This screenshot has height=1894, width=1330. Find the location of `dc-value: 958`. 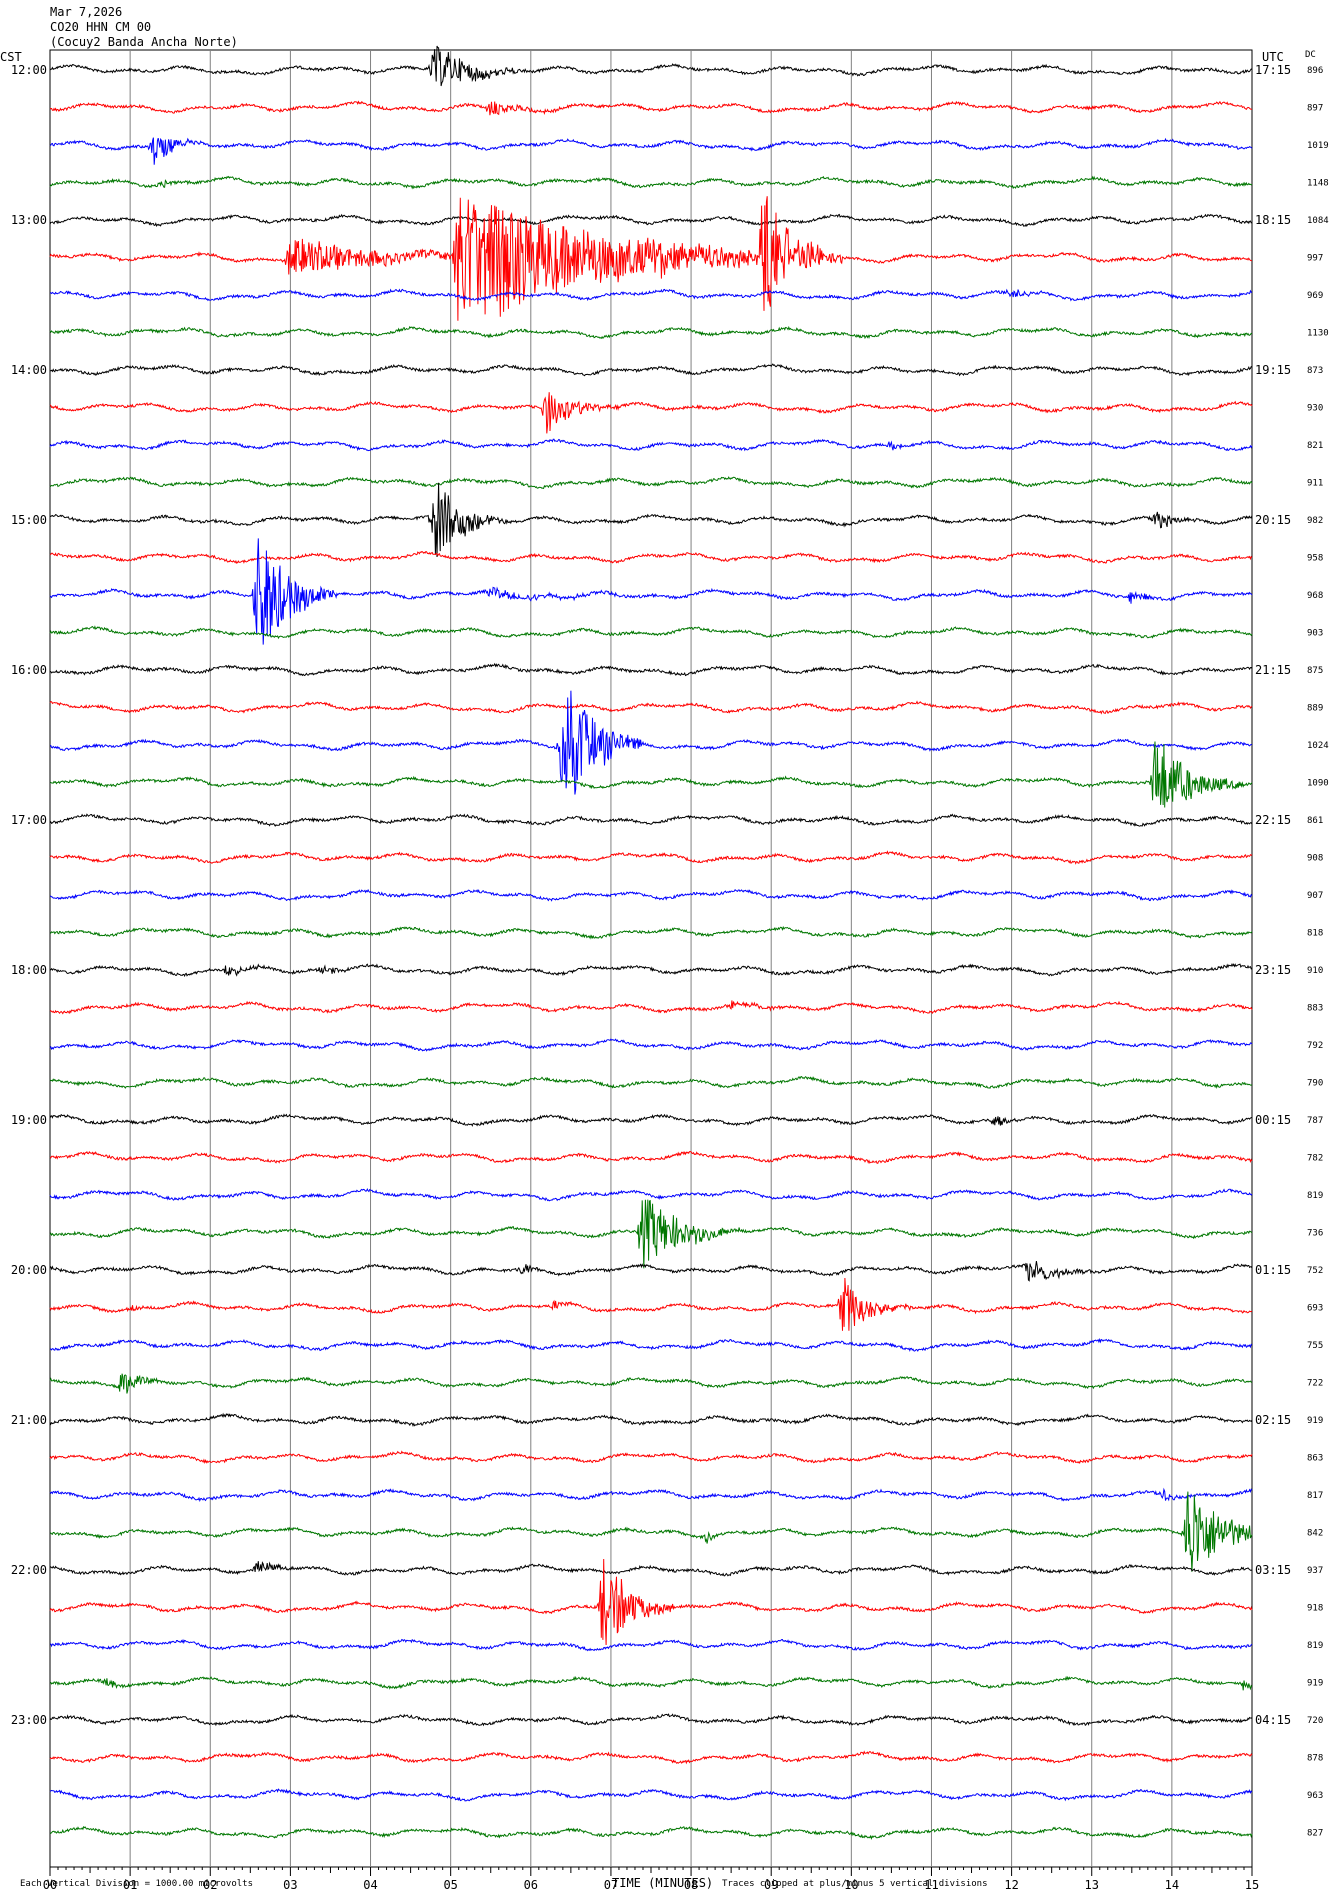

dc-value: 958 is located at coordinates (1315, 559).